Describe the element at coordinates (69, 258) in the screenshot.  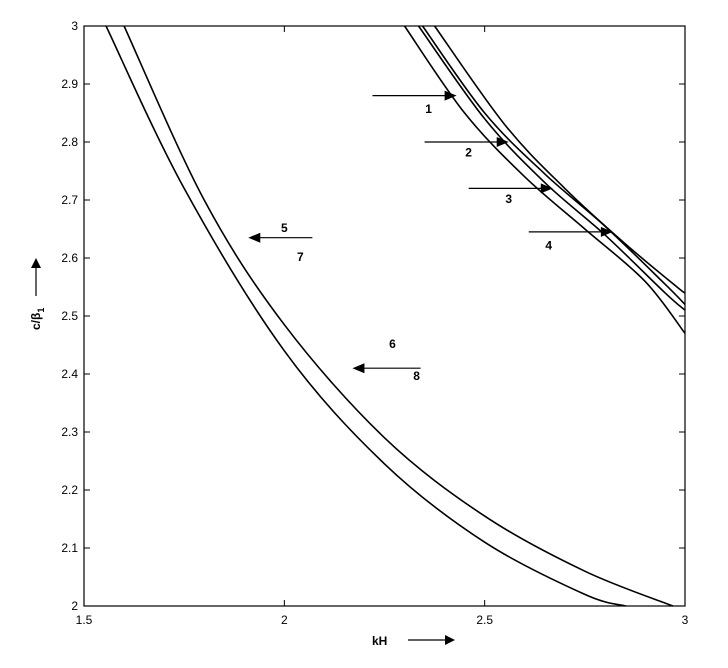
I see `y-tick-label: 2.6` at that location.